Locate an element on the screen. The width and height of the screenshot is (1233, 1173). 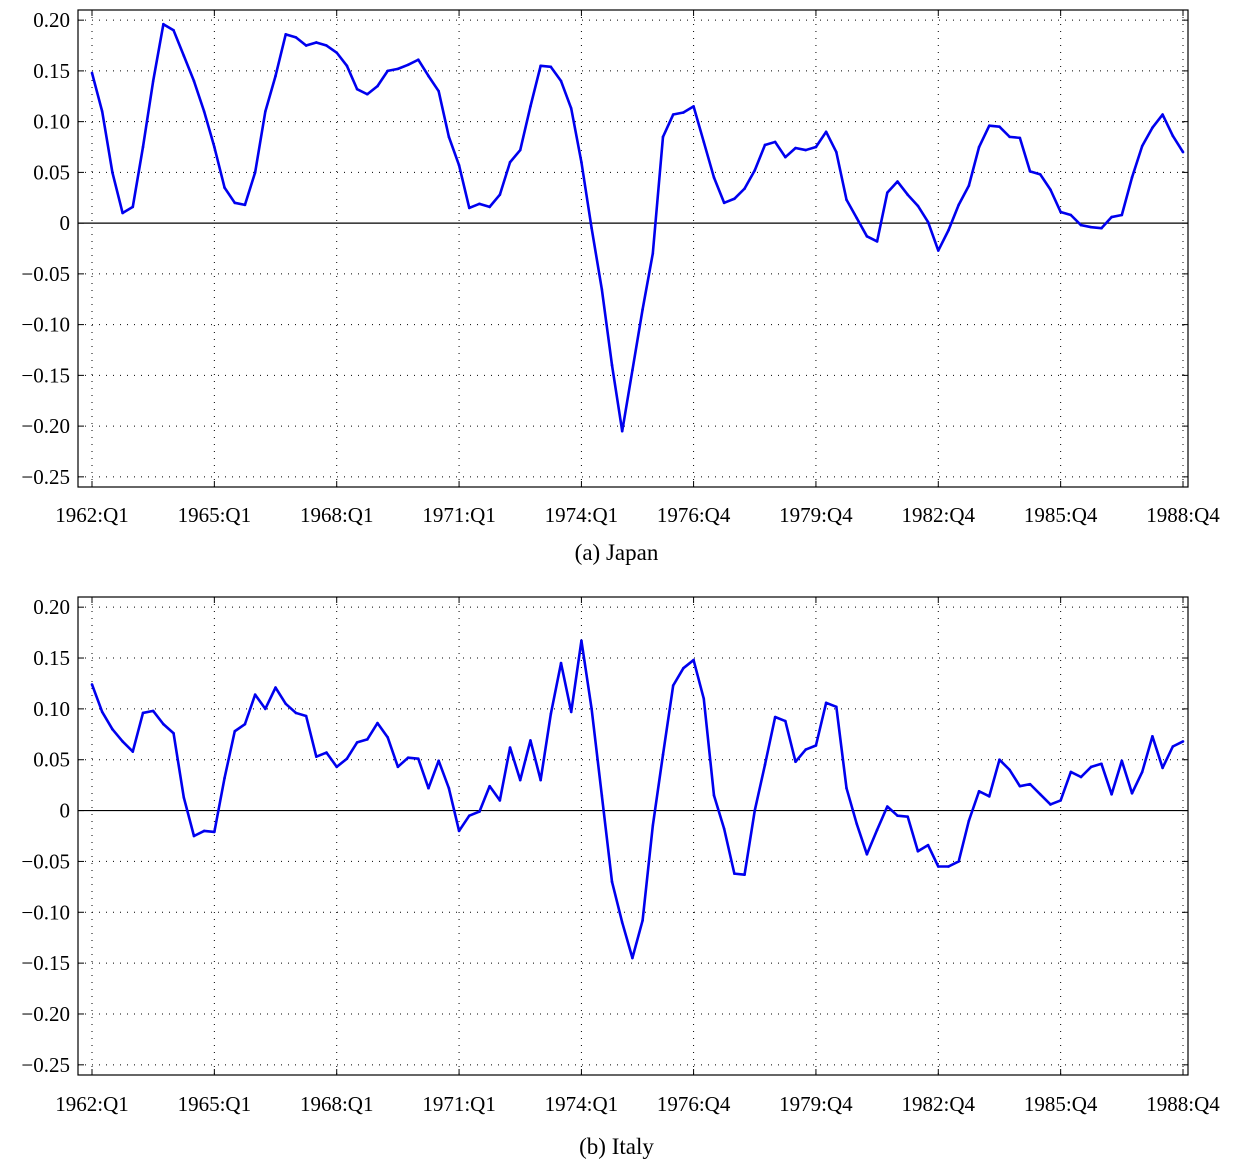
x-tick-label: 1988:Q4 is located at coordinates (1183, 1104).